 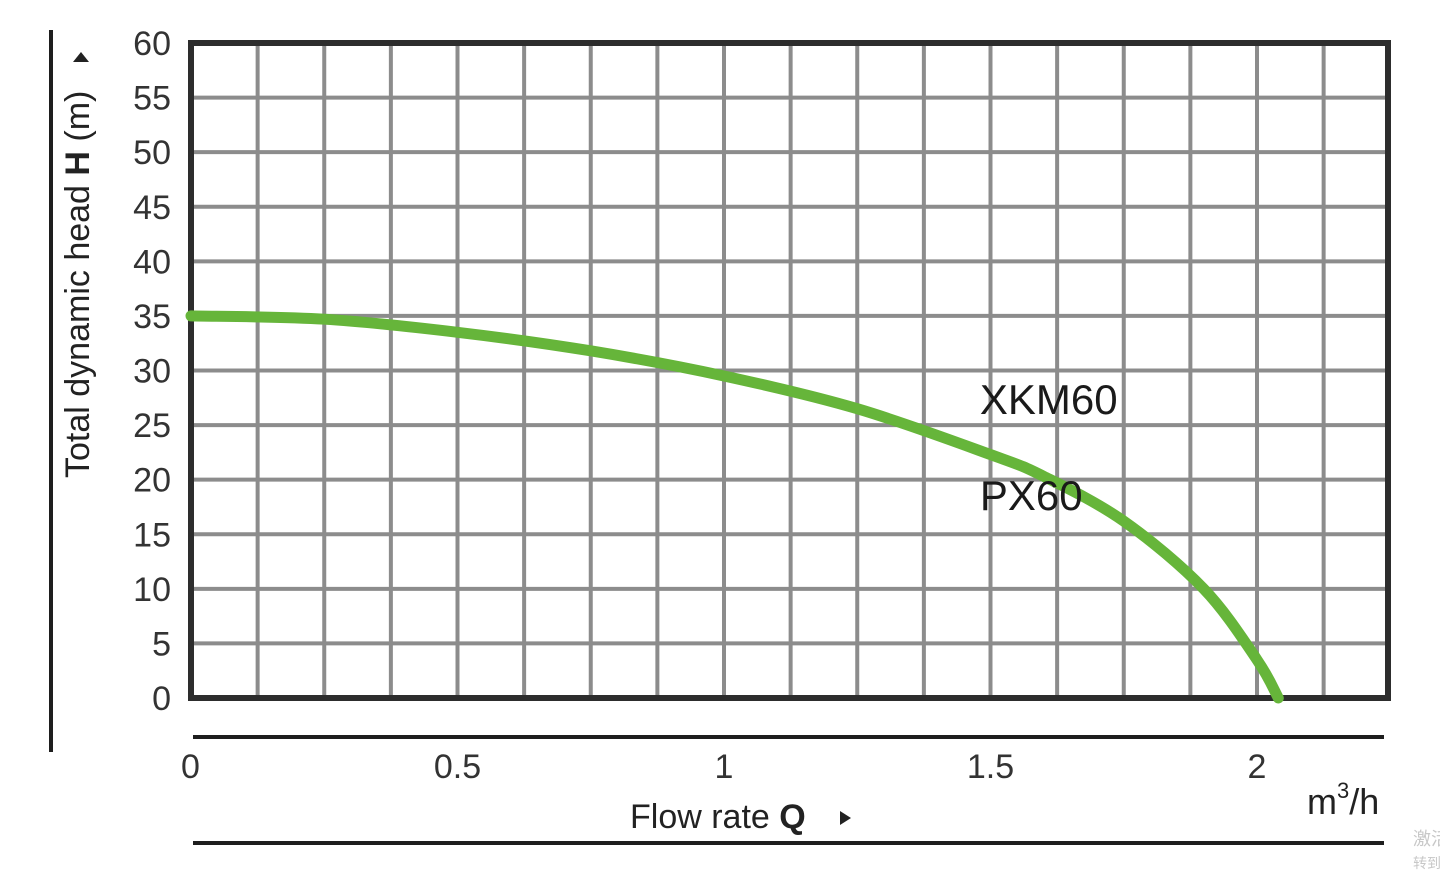 I want to click on x-axis-unit: m3/h, so click(x=1343, y=800).